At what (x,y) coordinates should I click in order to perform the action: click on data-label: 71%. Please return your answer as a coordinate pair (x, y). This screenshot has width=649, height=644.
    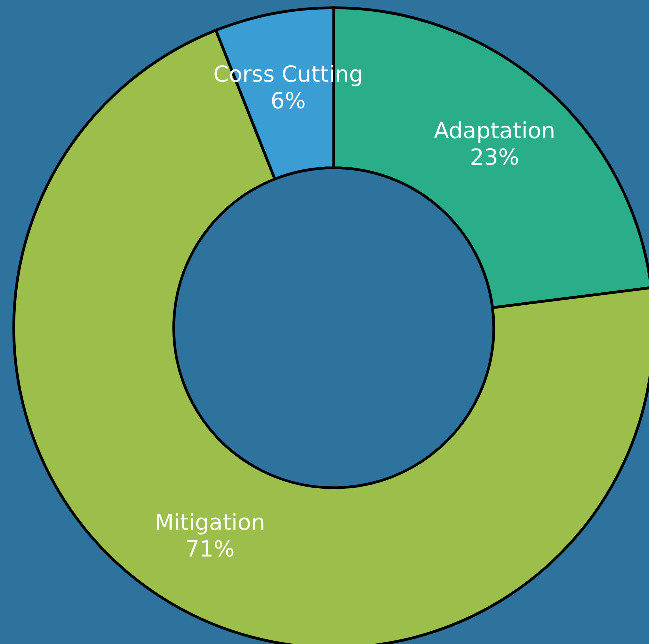
    Looking at the image, I should click on (210, 549).